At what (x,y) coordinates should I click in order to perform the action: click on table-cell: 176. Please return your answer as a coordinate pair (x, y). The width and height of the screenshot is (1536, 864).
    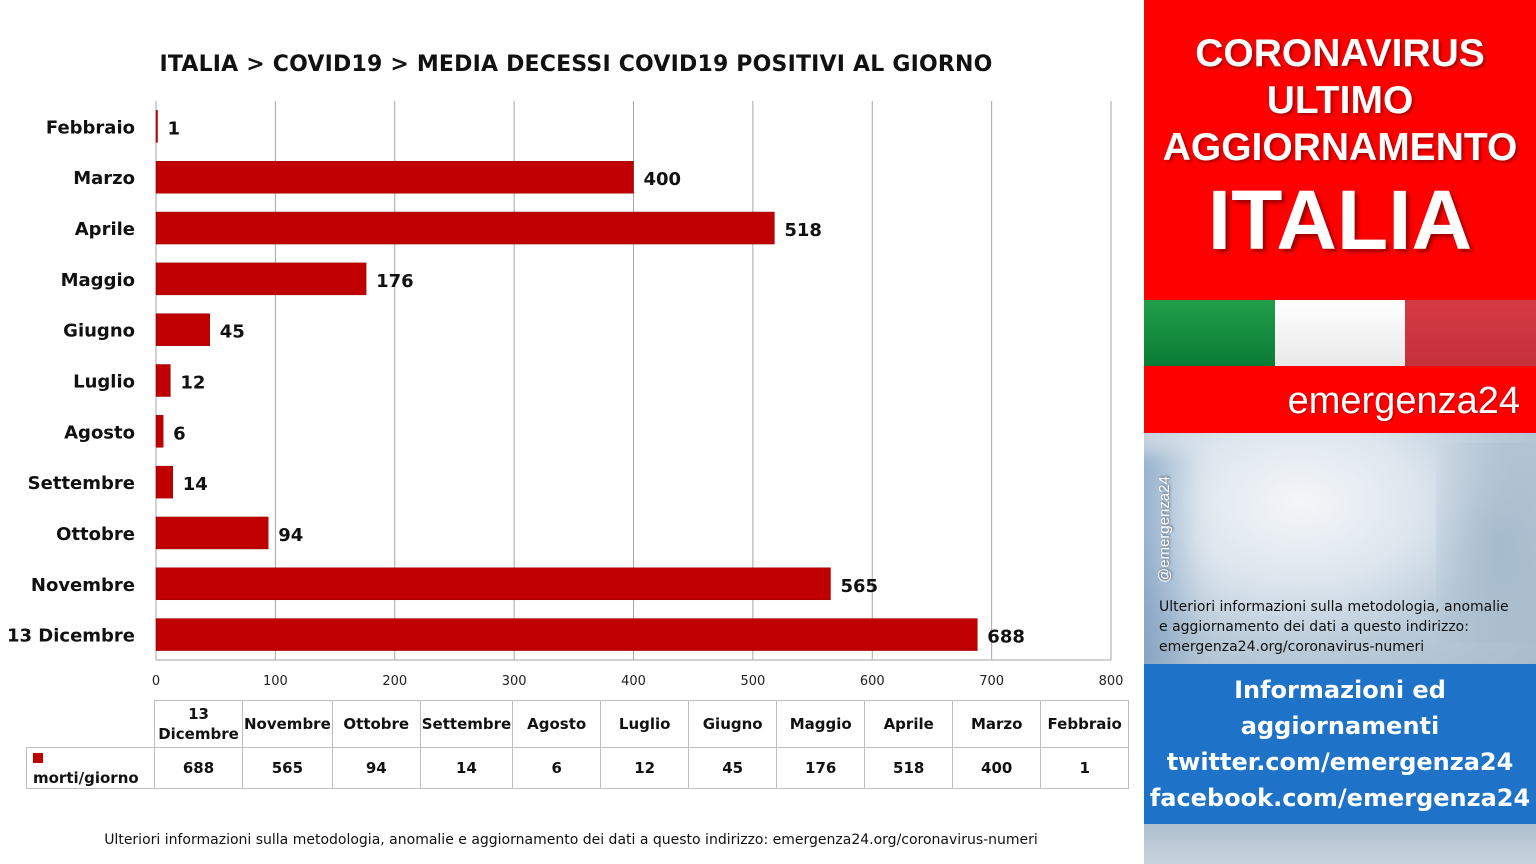
    Looking at the image, I should click on (821, 768).